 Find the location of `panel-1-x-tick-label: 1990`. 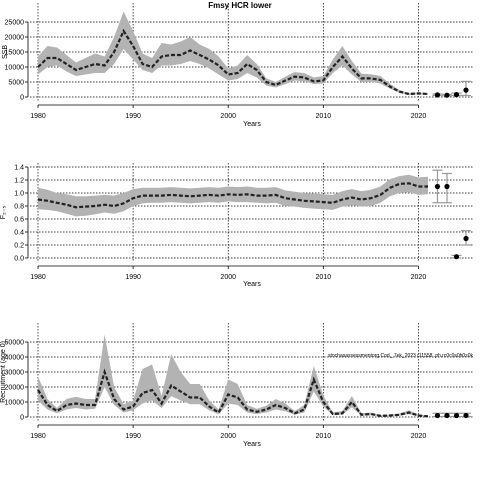

panel-1-x-tick-label: 1990 is located at coordinates (133, 116).